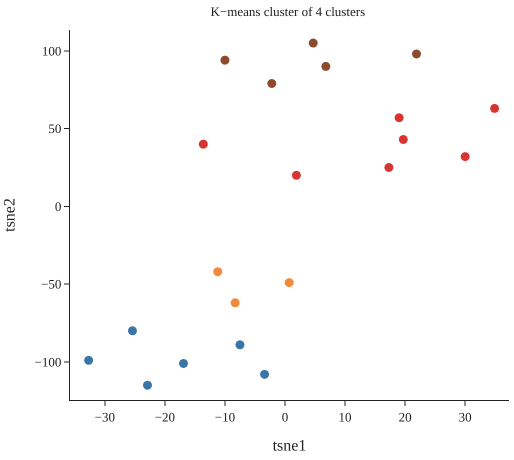 Image resolution: width=514 pixels, height=460 pixels. Describe the element at coordinates (225, 417) in the screenshot. I see `x-tick-label: −10` at that location.